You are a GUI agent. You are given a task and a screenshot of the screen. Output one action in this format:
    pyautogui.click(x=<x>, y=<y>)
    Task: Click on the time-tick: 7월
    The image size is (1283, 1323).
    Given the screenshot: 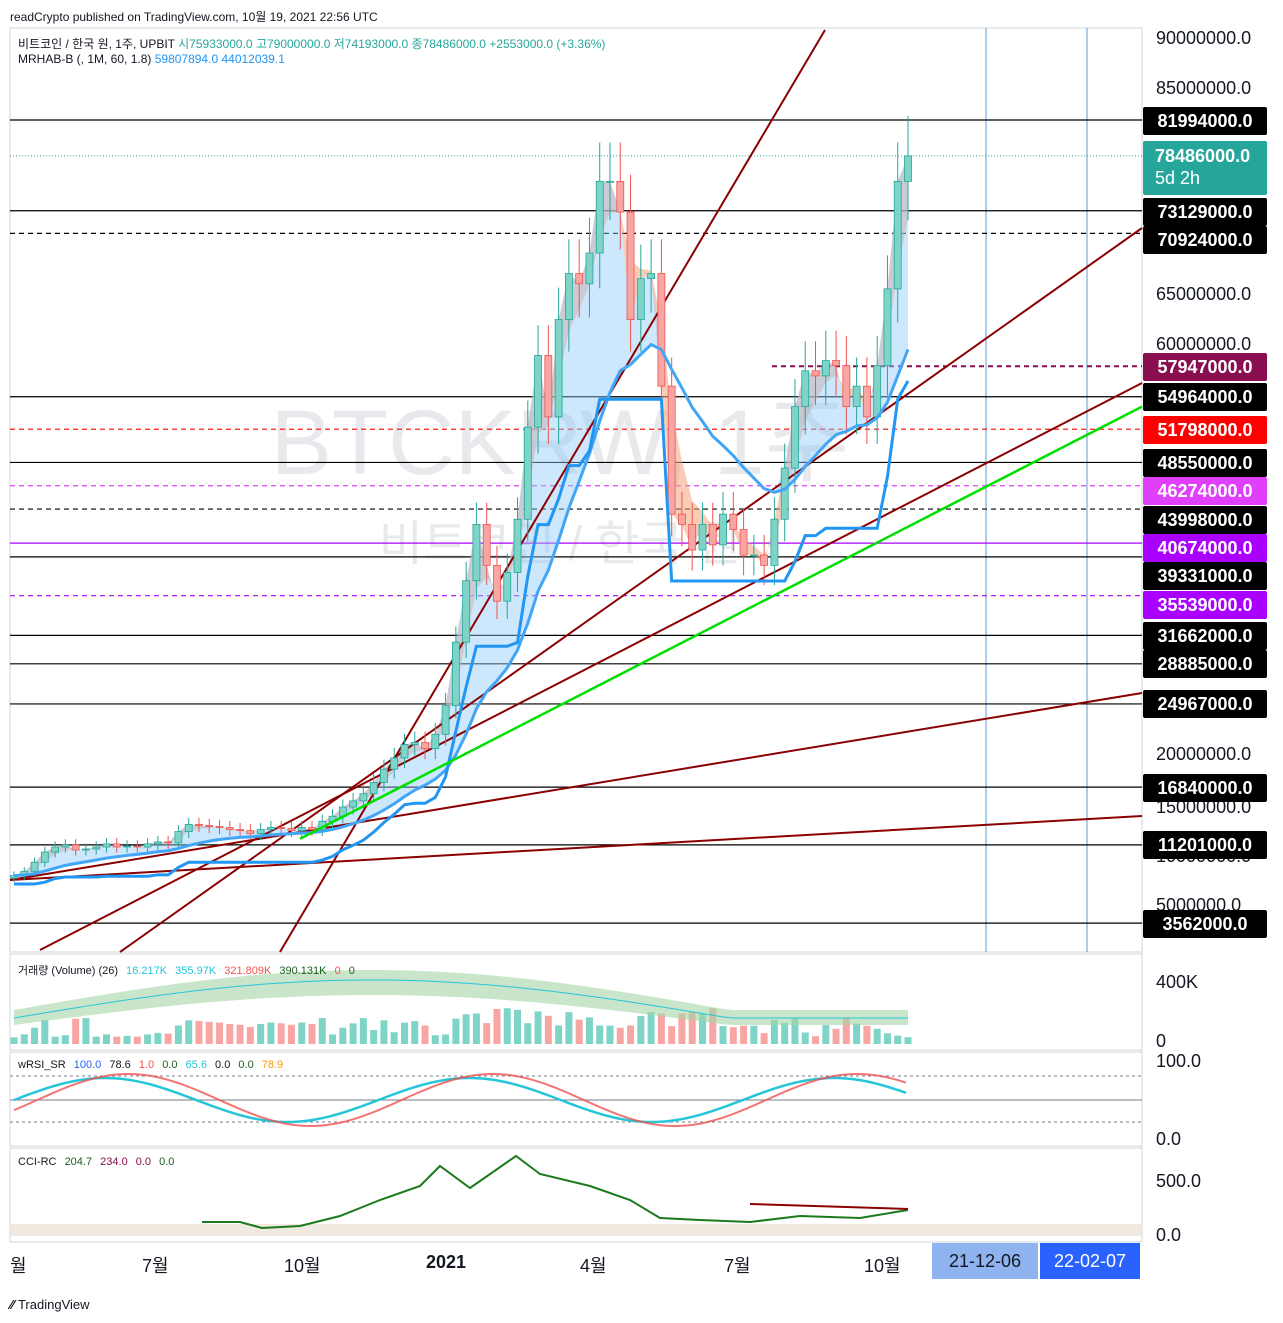 What is the action you would take?
    pyautogui.click(x=155, y=1266)
    